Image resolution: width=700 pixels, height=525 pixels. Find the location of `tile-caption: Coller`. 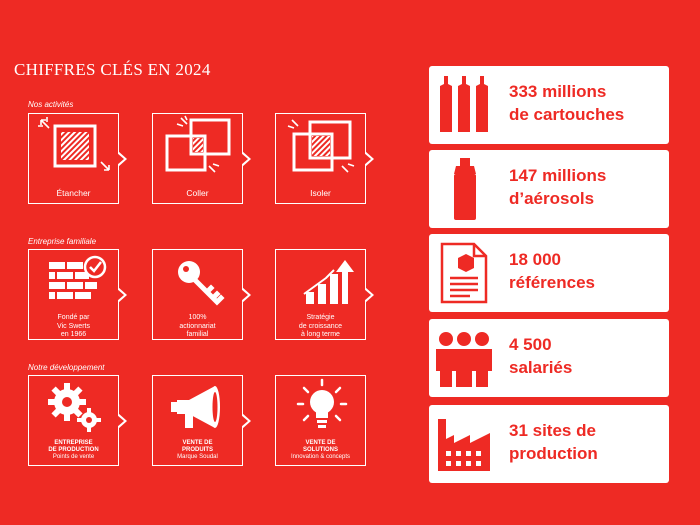

tile-caption: Coller is located at coordinates (197, 192).